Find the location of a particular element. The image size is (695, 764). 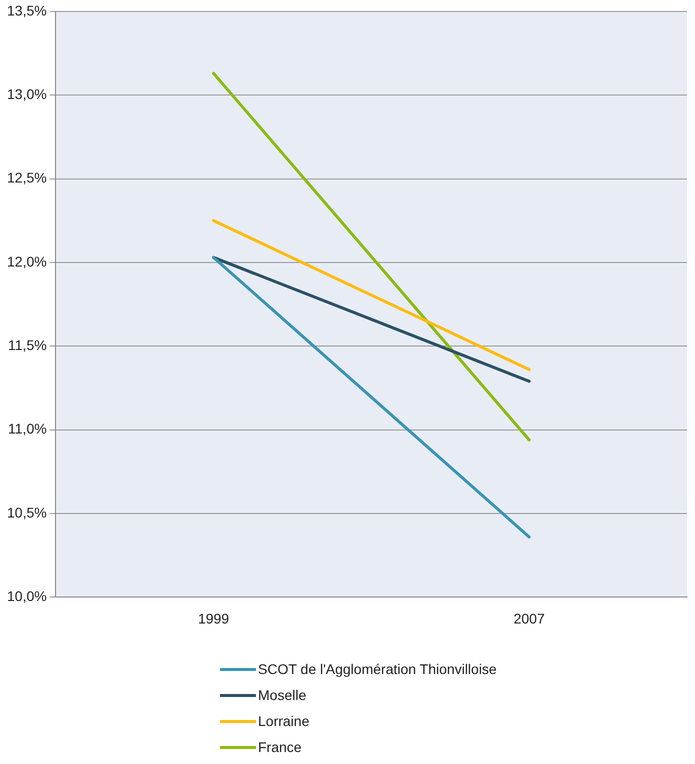

y-tick-label: 13,0% is located at coordinates (26, 94).